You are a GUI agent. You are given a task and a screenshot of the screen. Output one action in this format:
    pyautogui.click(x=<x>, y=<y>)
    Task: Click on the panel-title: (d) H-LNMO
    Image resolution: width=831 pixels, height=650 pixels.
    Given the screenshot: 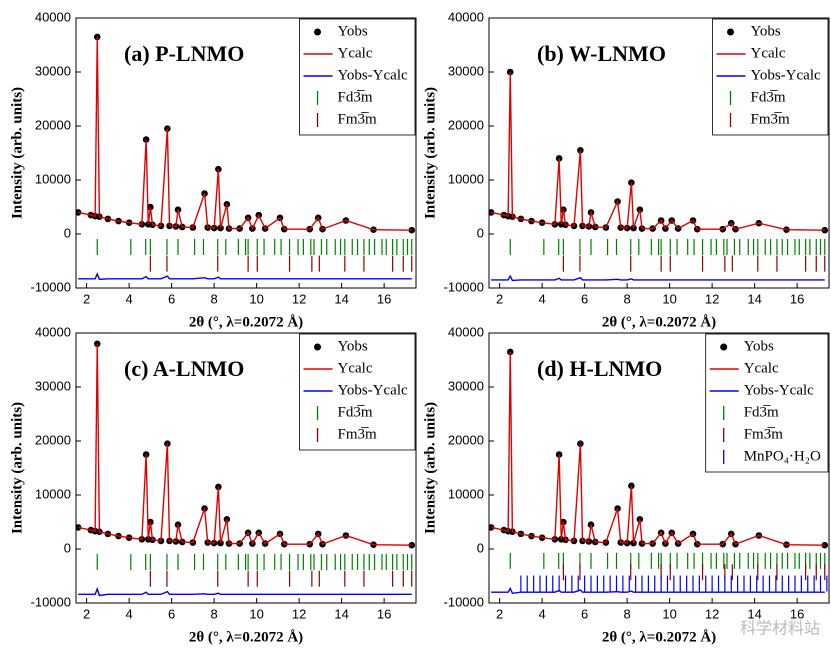 What is the action you would take?
    pyautogui.click(x=599, y=368)
    